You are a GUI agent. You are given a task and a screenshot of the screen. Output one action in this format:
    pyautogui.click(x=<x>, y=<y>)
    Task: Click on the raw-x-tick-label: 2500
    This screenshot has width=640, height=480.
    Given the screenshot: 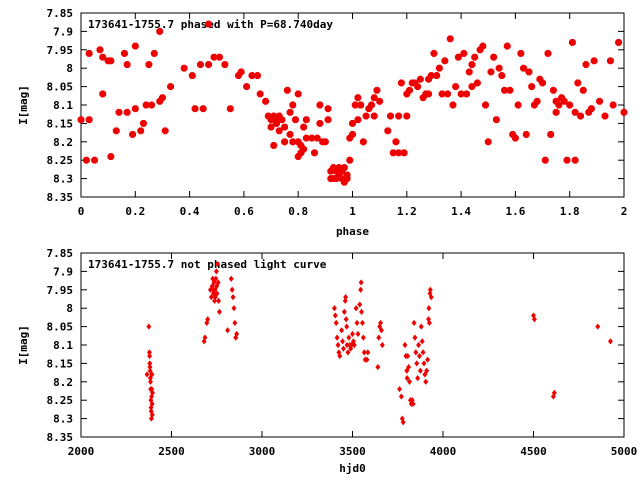 What is the action you would take?
    pyautogui.click(x=171, y=451)
    